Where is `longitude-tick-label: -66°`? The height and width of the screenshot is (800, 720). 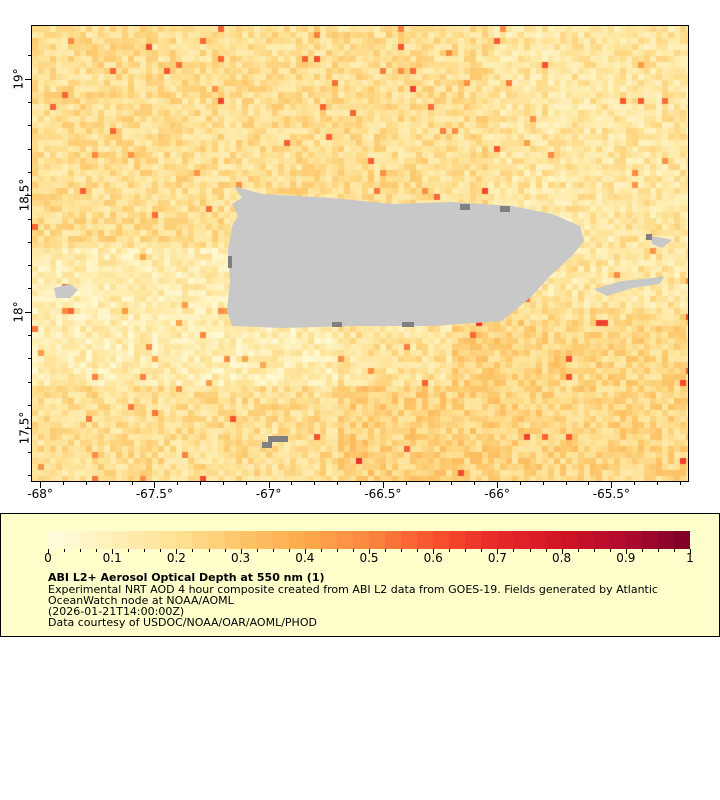 longitude-tick-label: -66° is located at coordinates (497, 494).